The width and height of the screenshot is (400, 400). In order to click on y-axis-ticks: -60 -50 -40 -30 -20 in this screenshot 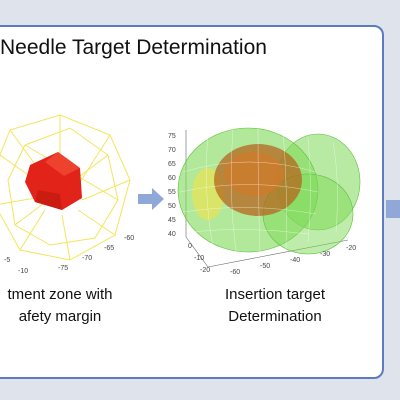, I will do `click(293, 260)`.